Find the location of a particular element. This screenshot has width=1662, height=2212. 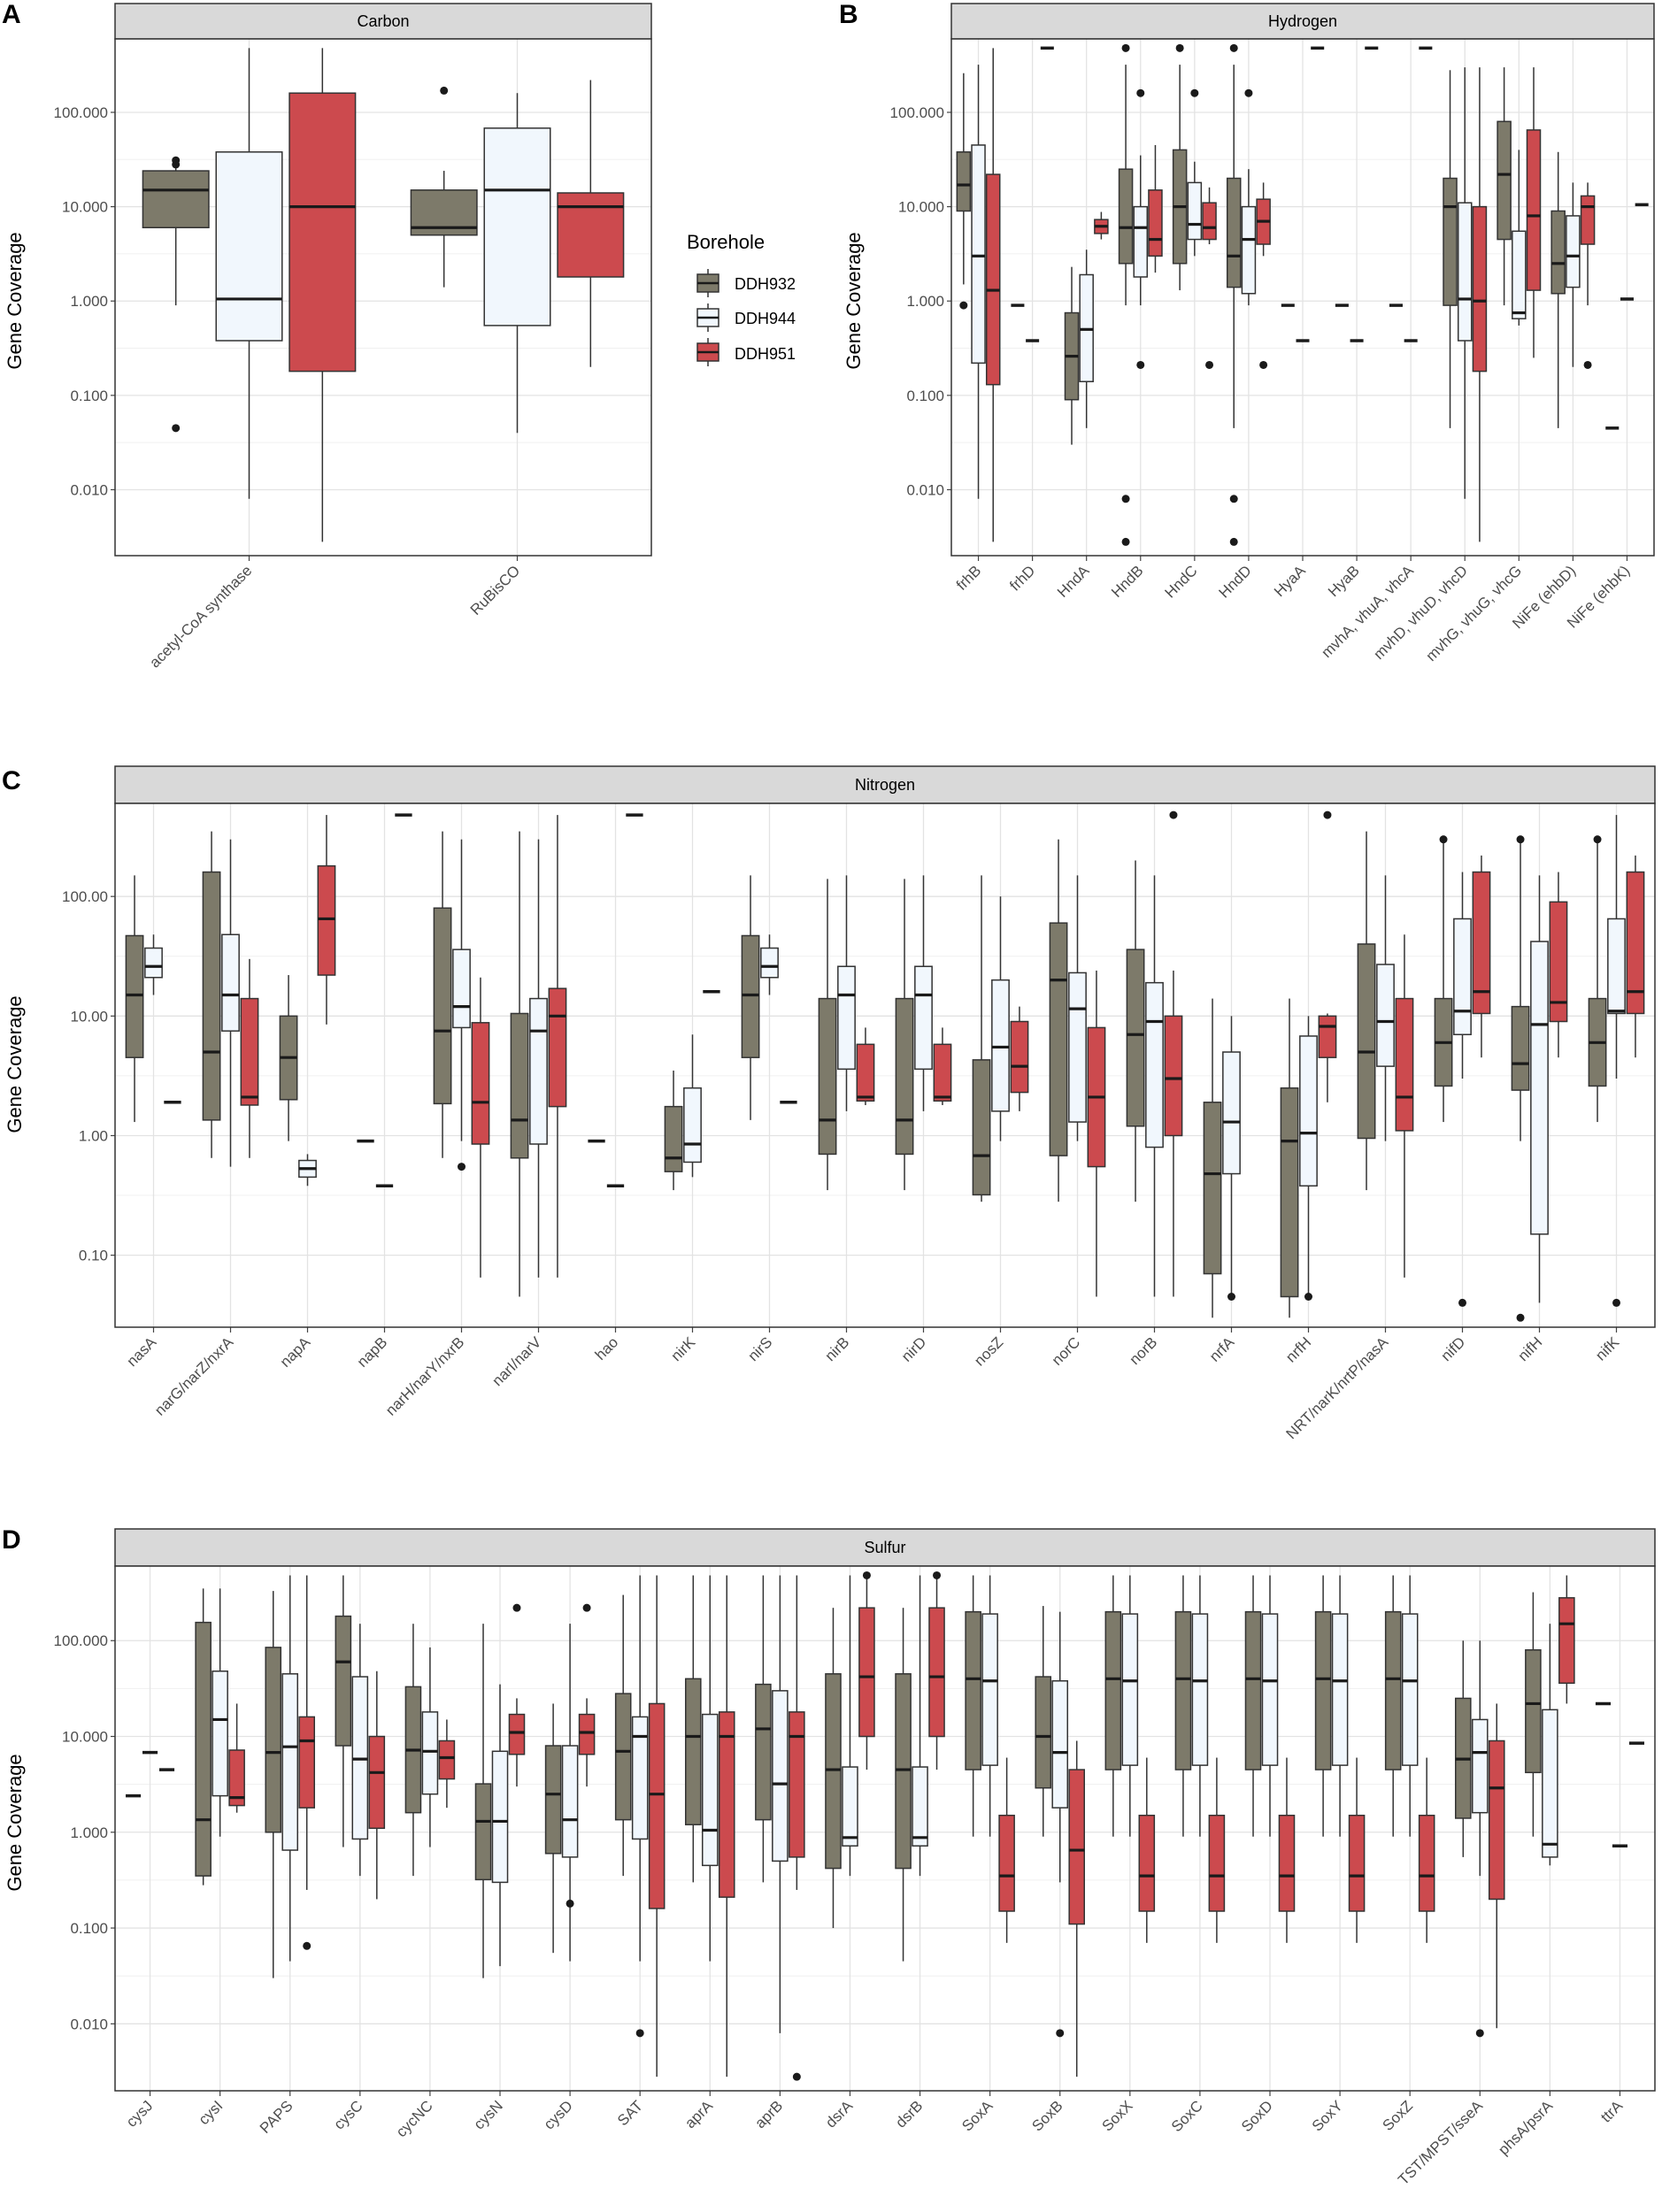

x-tick-label-nari-narv: narI/narV is located at coordinates (516, 1361).